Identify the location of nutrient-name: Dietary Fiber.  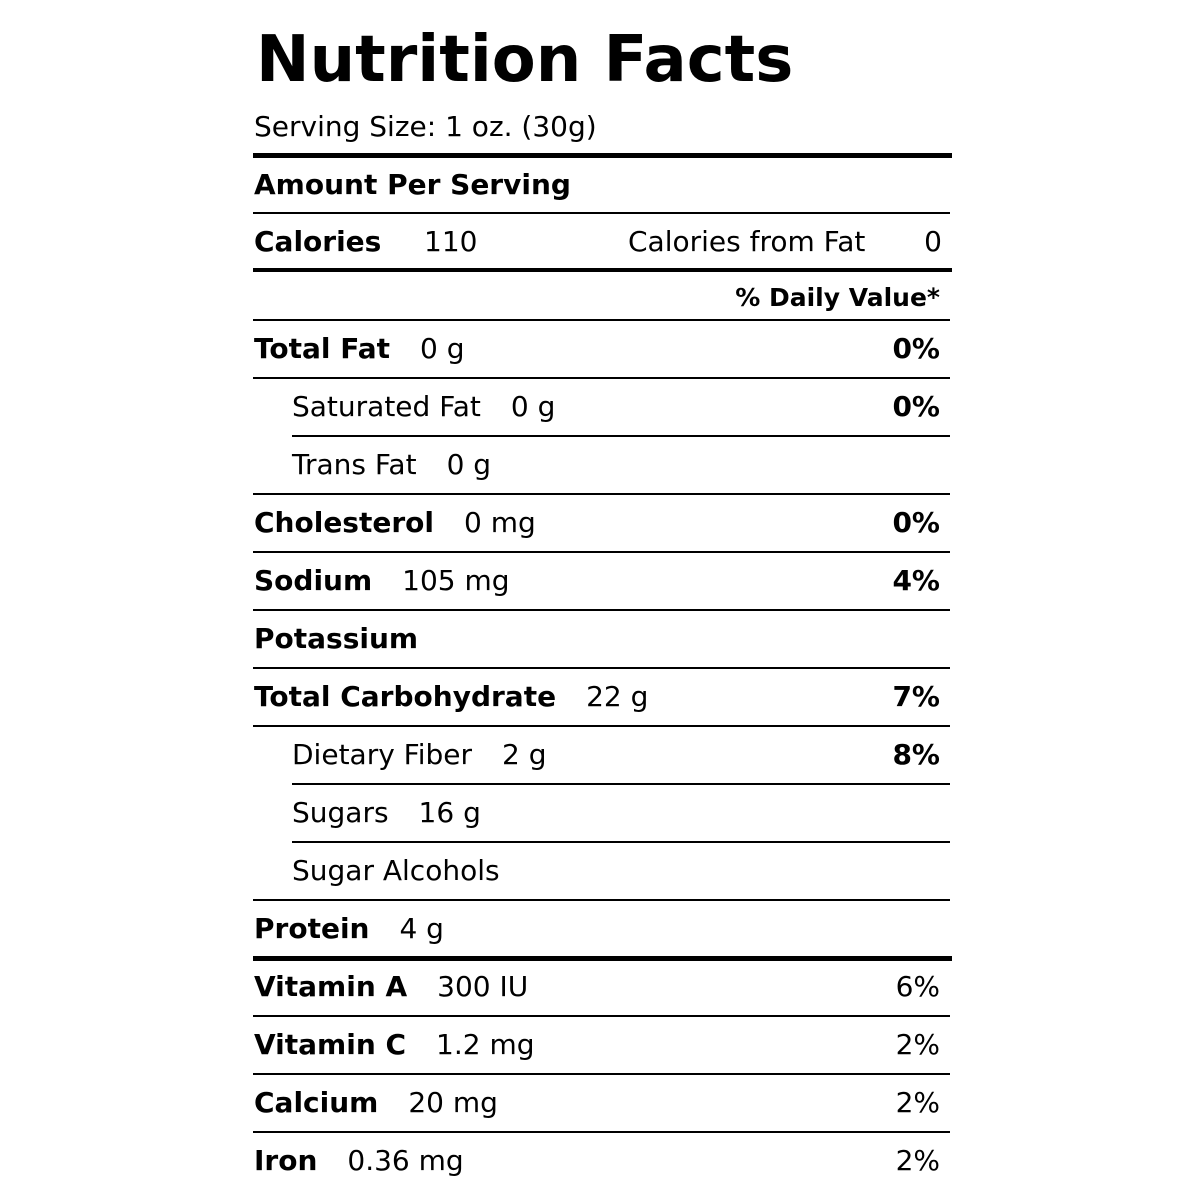
(382, 754).